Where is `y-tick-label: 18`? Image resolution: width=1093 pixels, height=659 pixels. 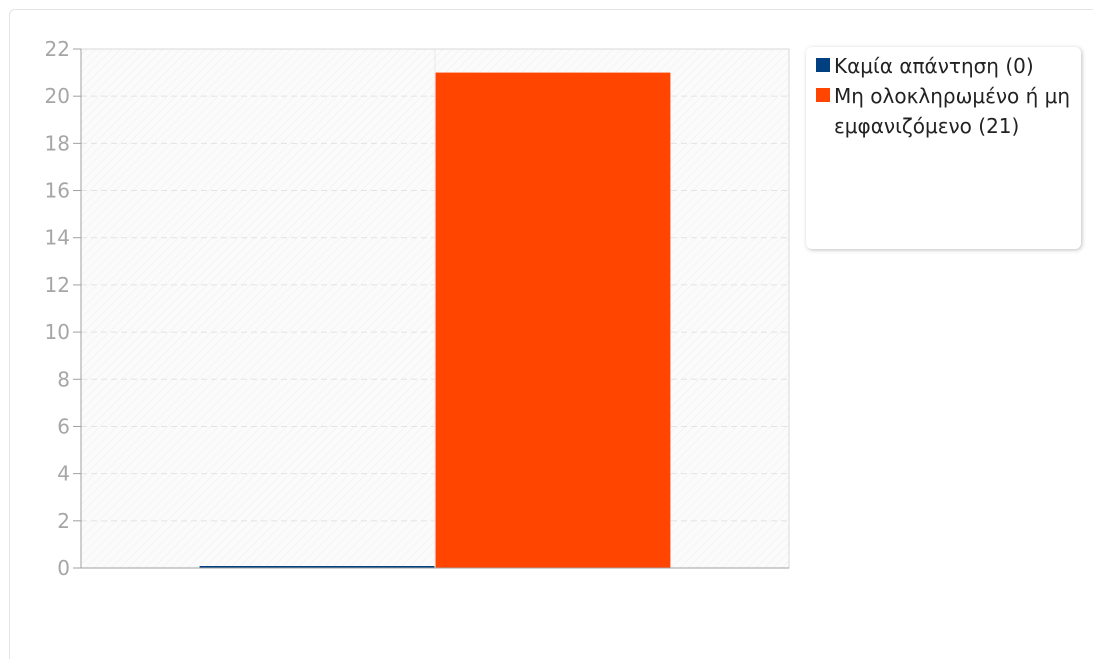
y-tick-label: 18 is located at coordinates (57, 143).